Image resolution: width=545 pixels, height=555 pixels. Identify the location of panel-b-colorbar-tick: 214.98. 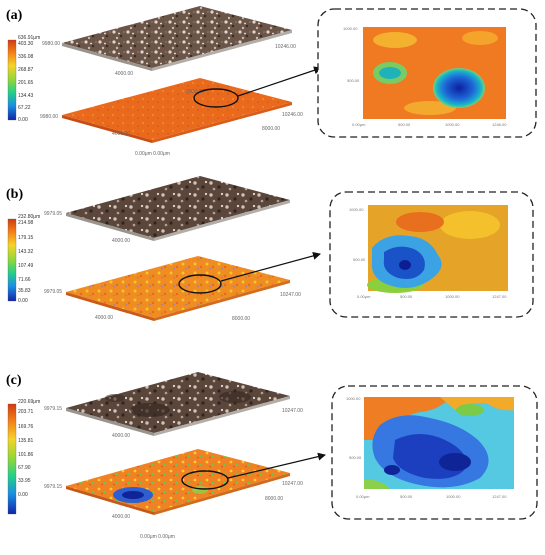
(26, 223).